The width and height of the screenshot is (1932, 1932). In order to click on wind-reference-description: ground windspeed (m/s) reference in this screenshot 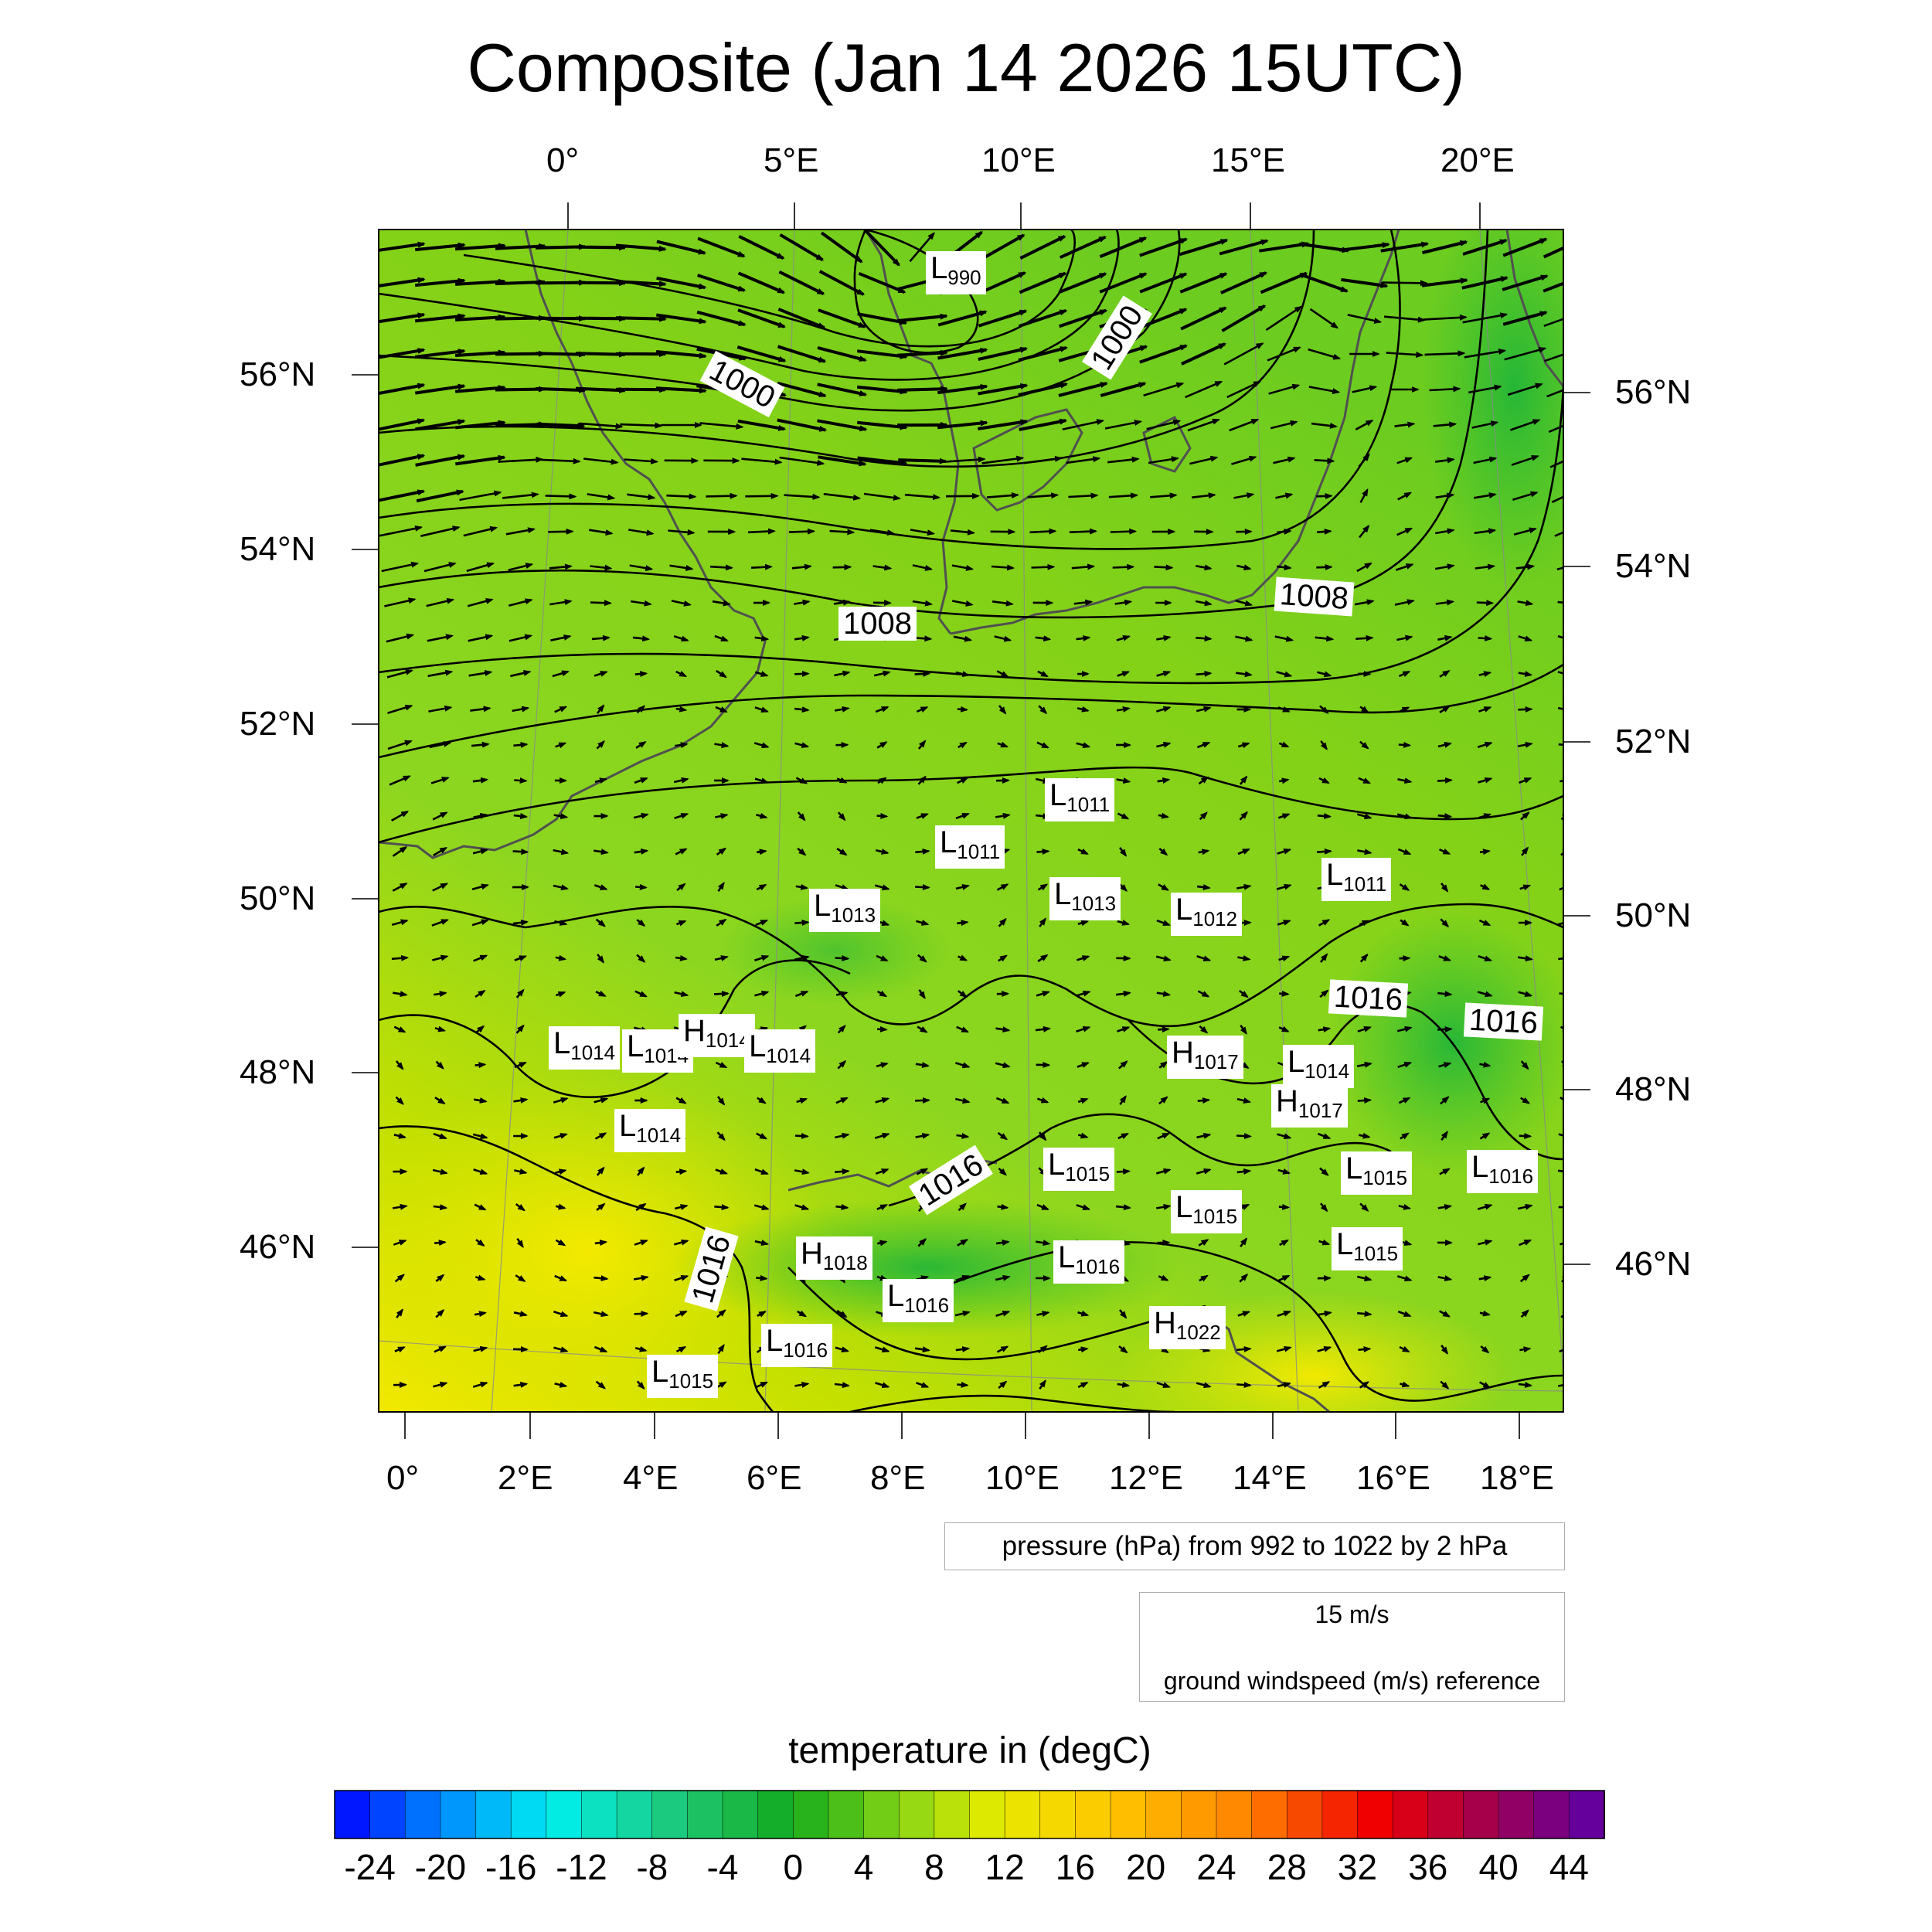, I will do `click(1352, 1681)`.